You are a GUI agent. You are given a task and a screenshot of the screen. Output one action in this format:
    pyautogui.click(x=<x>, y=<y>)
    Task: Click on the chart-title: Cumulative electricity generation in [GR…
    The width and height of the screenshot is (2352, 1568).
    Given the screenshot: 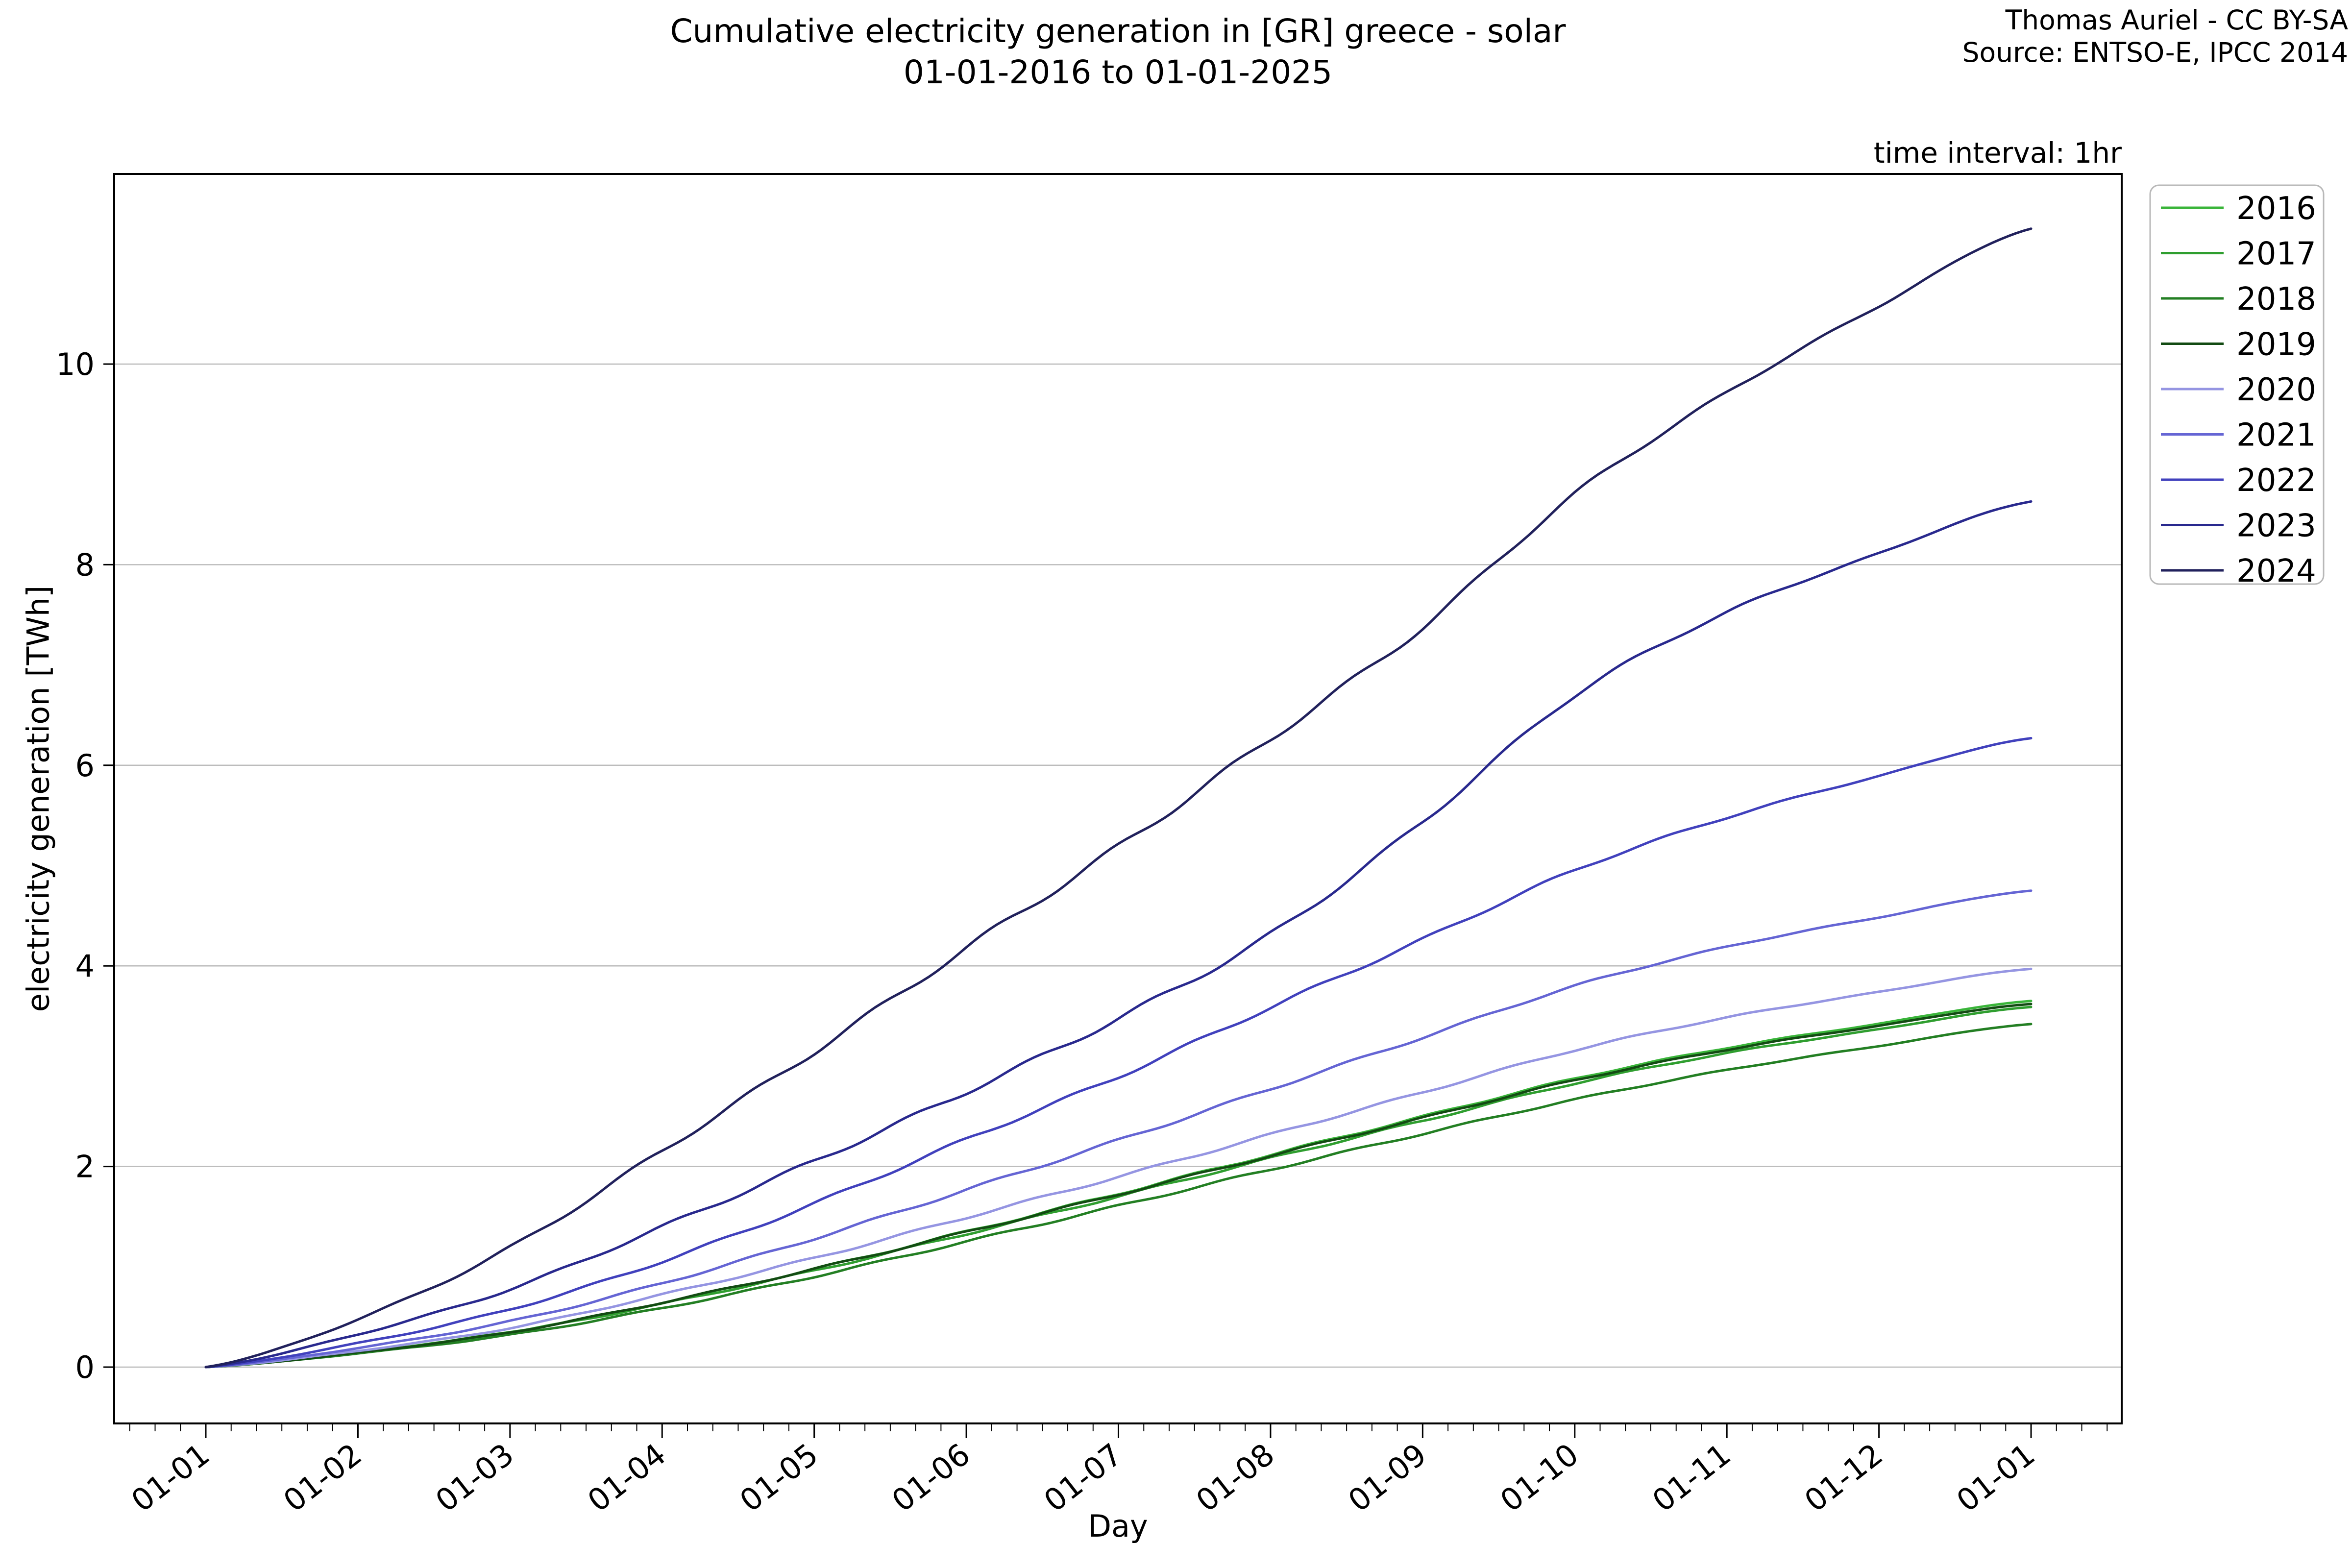 What is the action you would take?
    pyautogui.click(x=1118, y=52)
    